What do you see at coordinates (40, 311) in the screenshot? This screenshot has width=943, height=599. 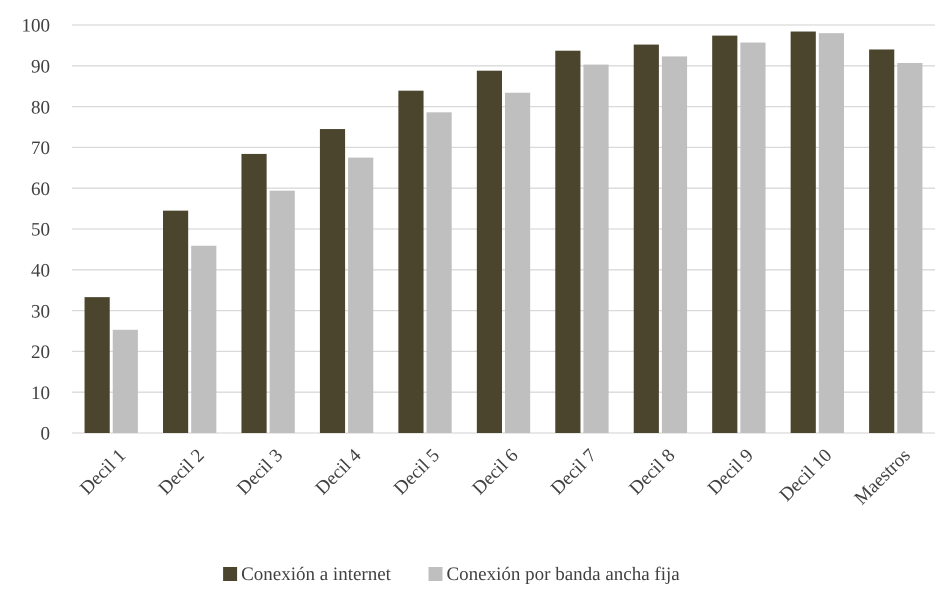 I see `y-tick-label: 30` at bounding box center [40, 311].